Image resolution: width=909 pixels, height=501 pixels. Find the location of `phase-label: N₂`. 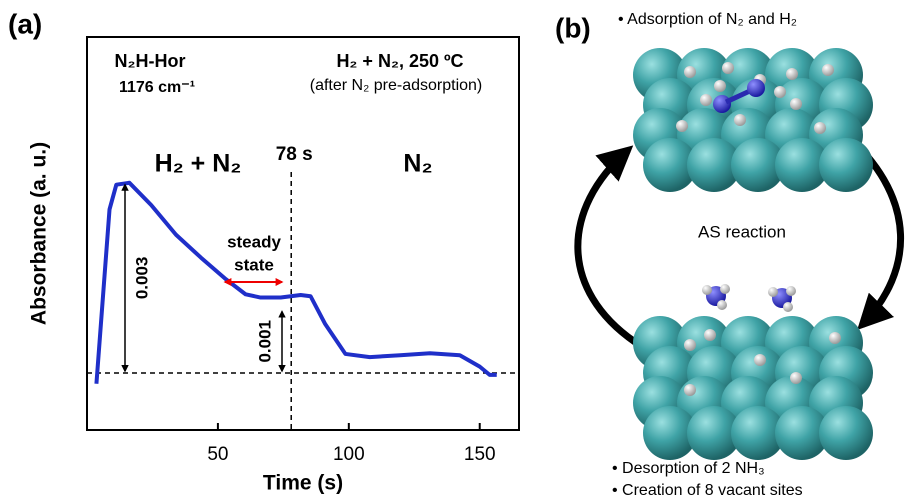

phase-label: N₂ is located at coordinates (417, 164).